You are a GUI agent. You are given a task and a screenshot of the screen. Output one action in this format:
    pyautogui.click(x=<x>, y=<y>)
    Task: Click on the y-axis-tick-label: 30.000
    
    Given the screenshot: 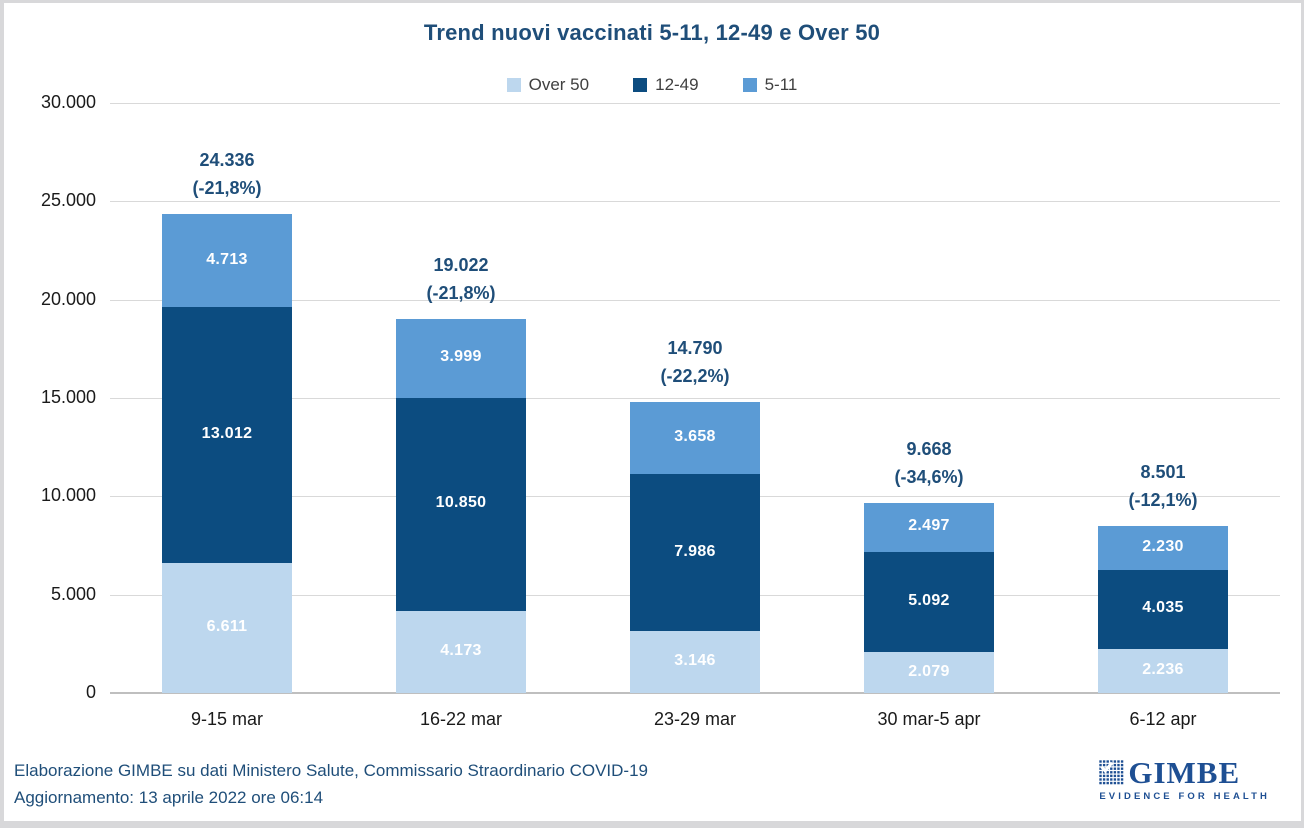 What is the action you would take?
    pyautogui.click(x=68, y=102)
    